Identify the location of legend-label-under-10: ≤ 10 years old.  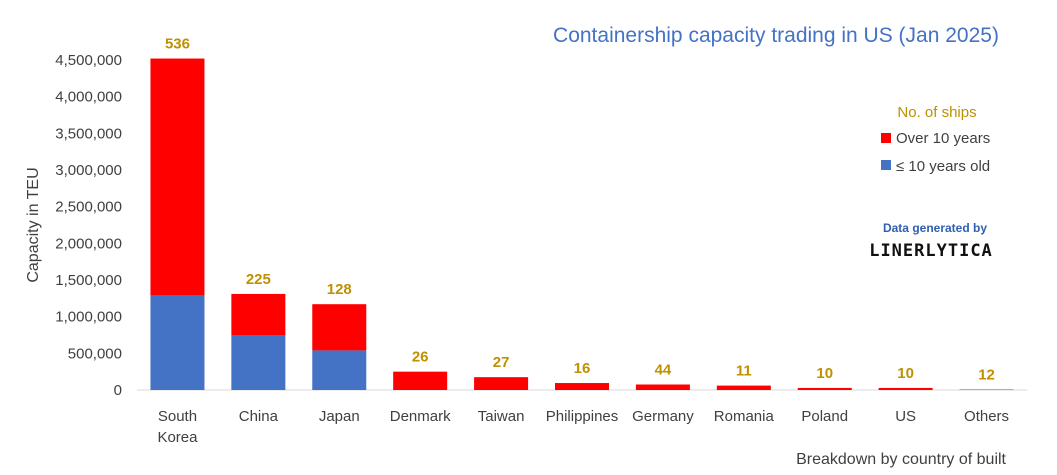
(943, 166).